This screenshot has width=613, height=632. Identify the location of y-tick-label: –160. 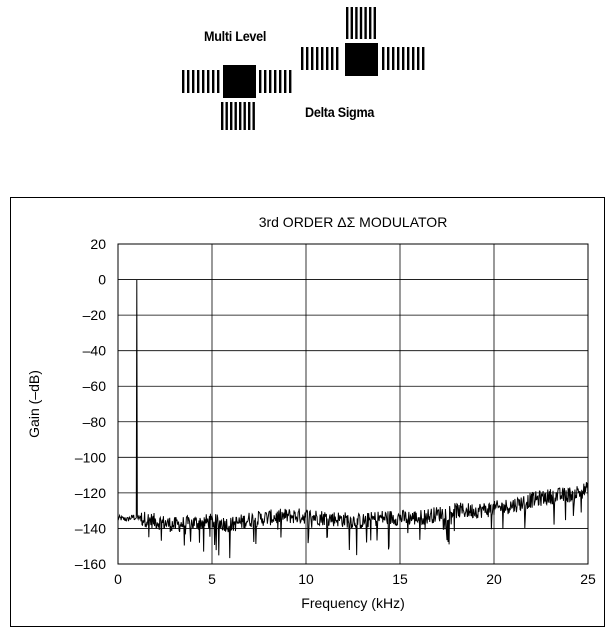
(90, 564).